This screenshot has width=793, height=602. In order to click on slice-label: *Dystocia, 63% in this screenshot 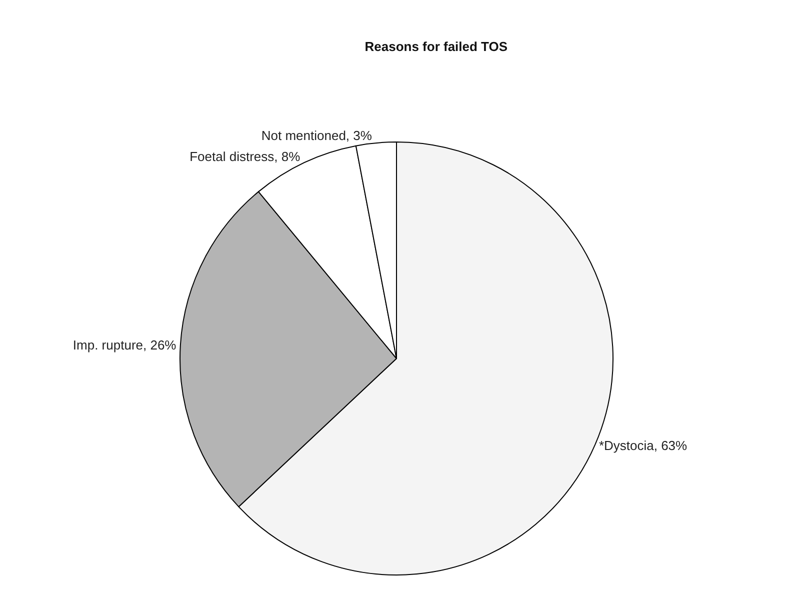, I will do `click(643, 446)`.